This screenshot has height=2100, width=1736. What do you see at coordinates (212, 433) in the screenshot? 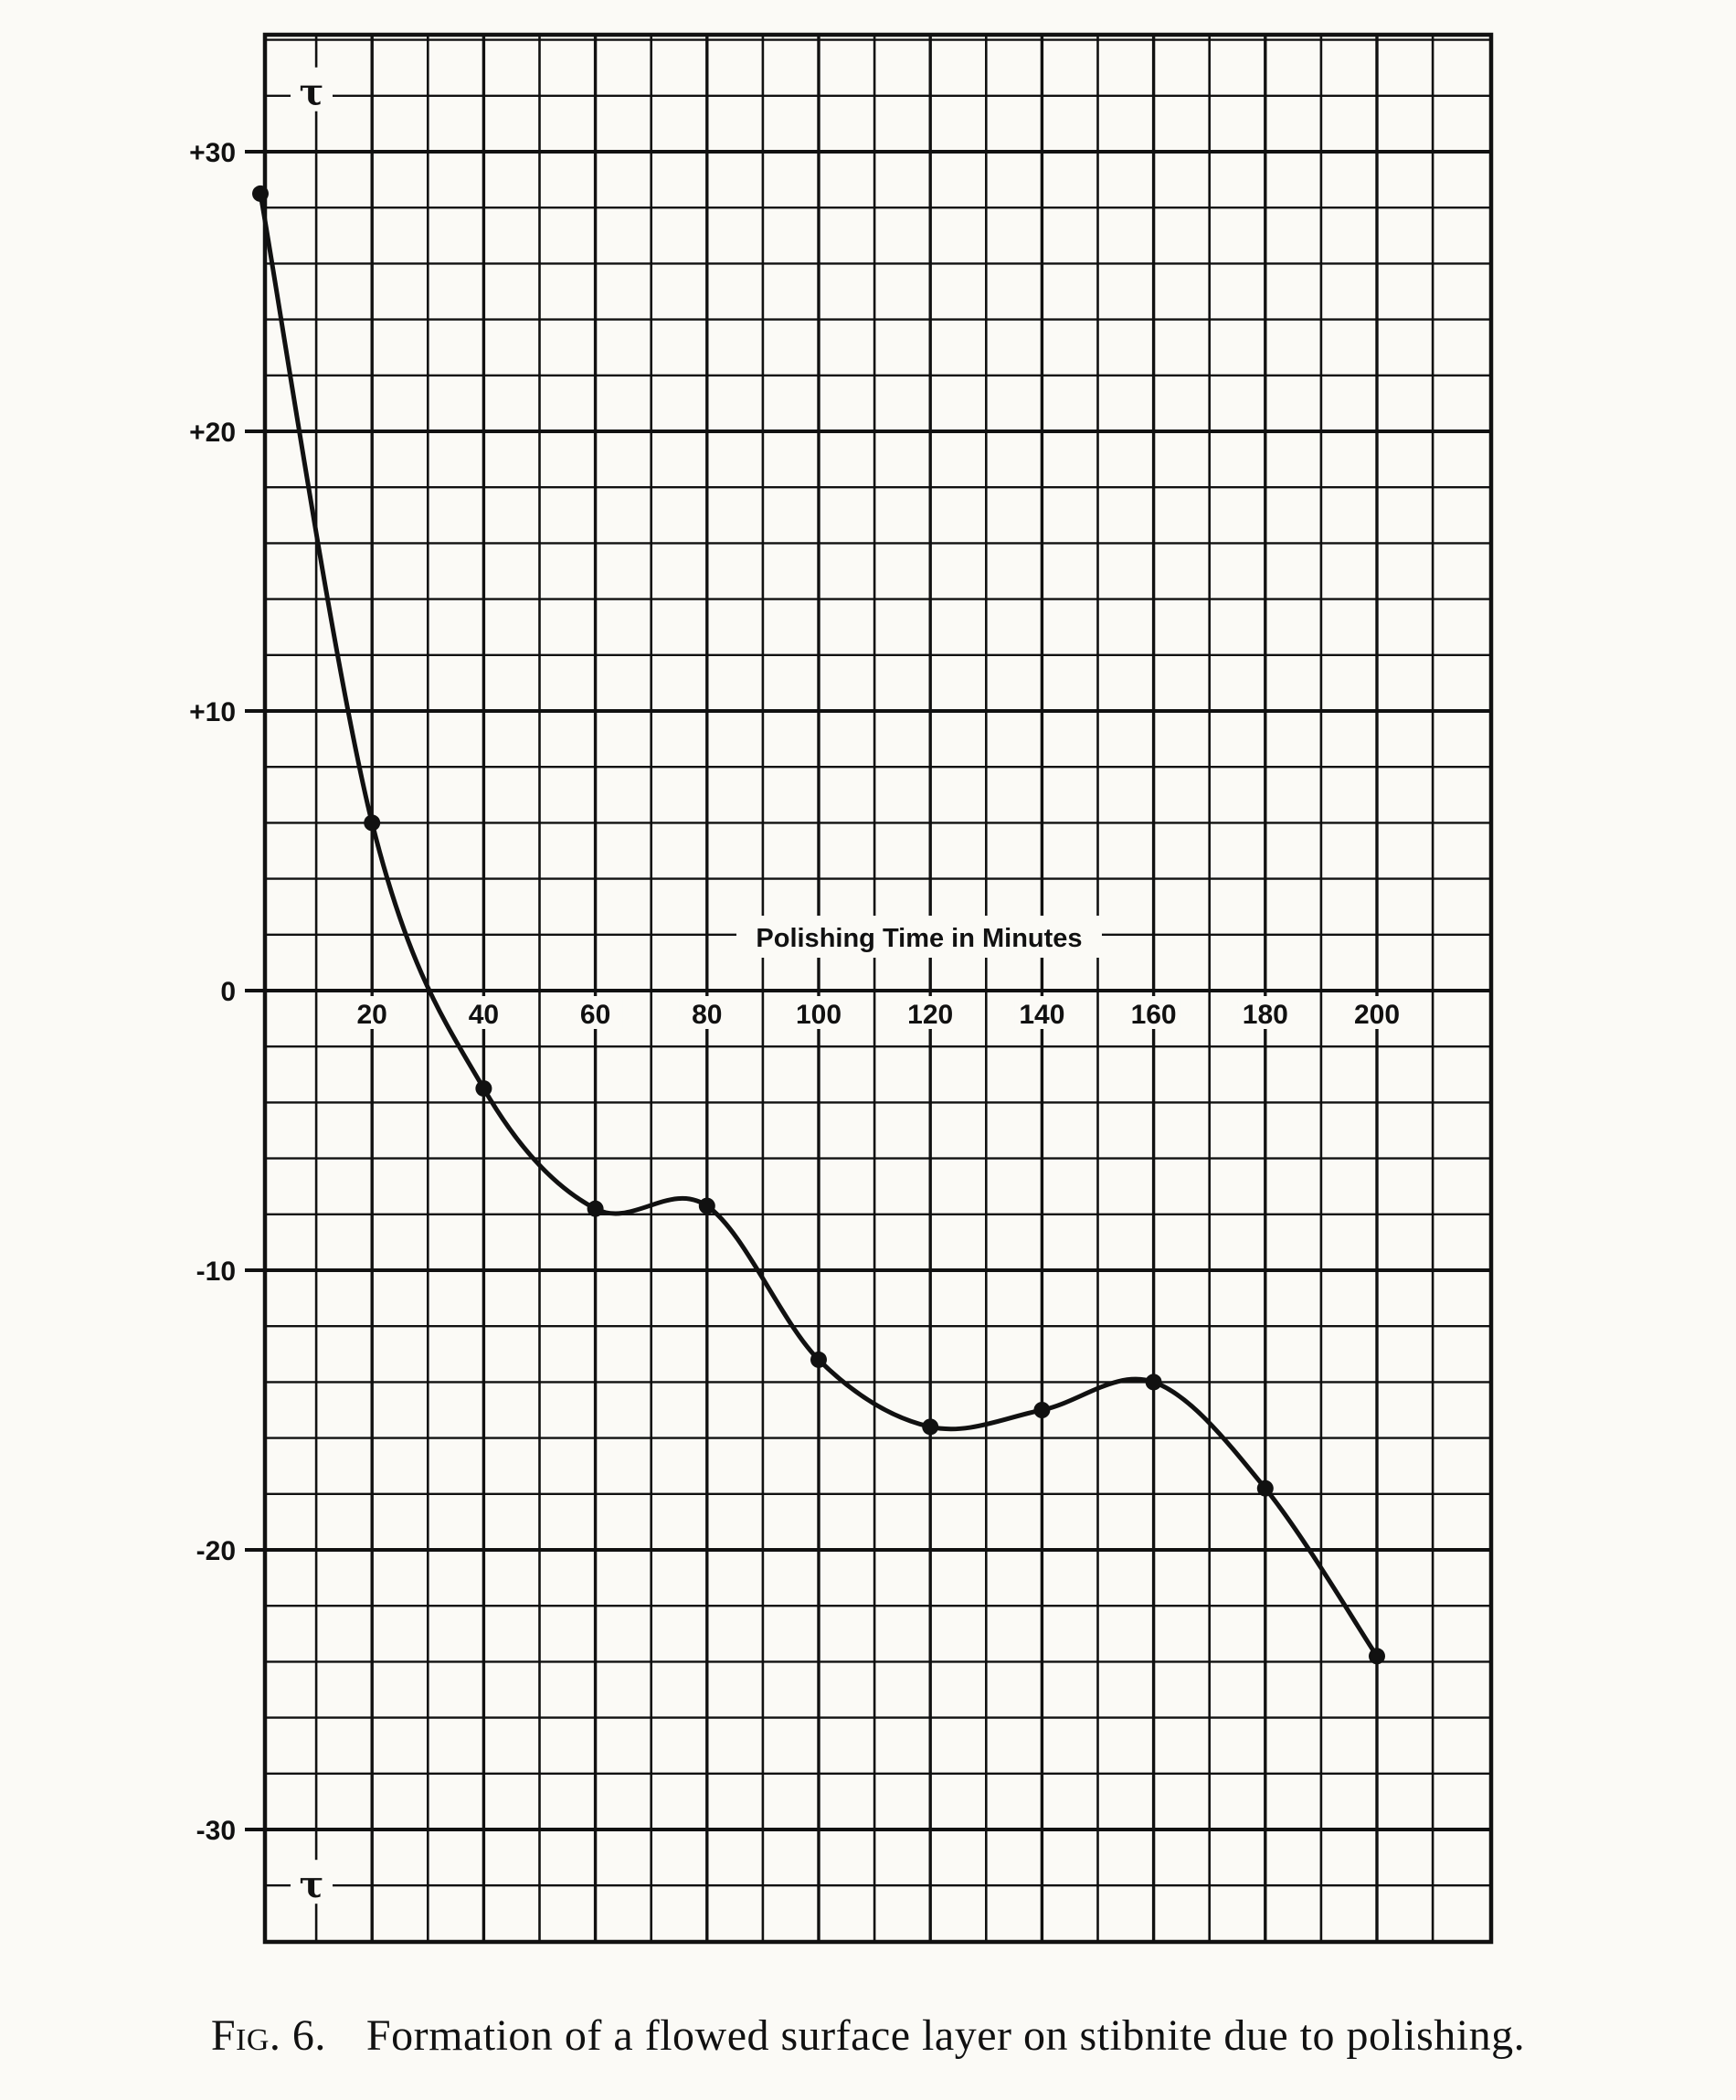
I see `y-tick-label: +20` at bounding box center [212, 433].